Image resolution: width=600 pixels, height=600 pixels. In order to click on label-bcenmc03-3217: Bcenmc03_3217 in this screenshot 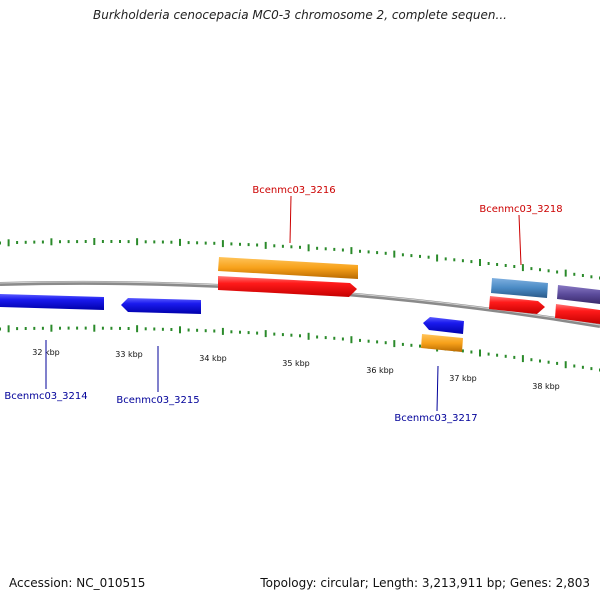, I will do `click(435, 418)`.